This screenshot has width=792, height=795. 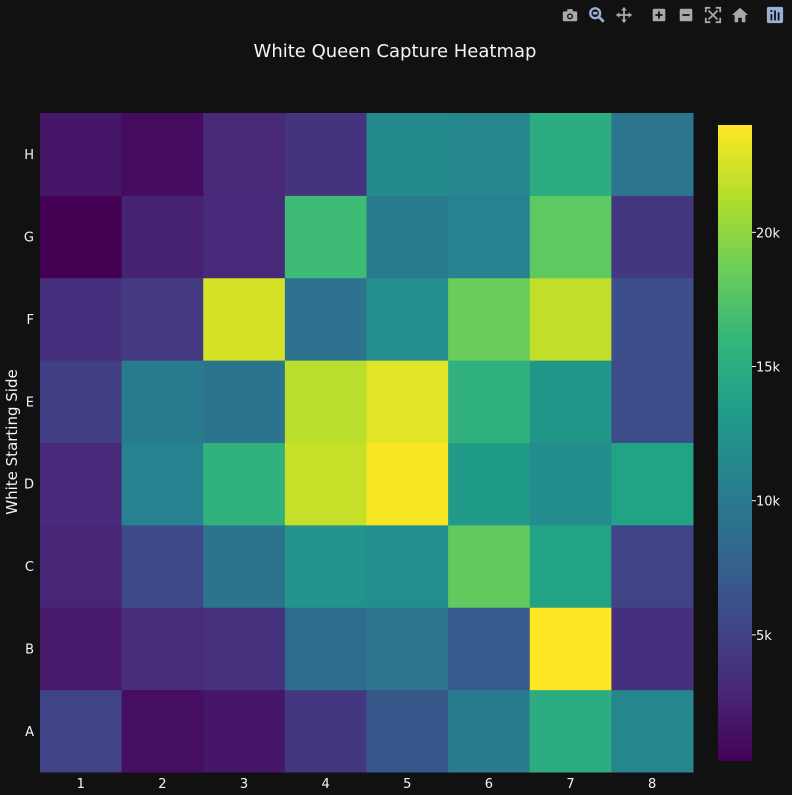 What do you see at coordinates (407, 731) in the screenshot?
I see `heatmap-cell-A5` at bounding box center [407, 731].